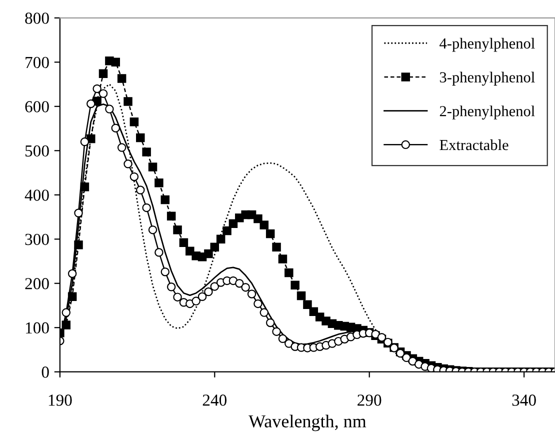 The height and width of the screenshot is (448, 555). What do you see at coordinates (37, 151) in the screenshot?
I see `y-tick-label: 500` at bounding box center [37, 151].